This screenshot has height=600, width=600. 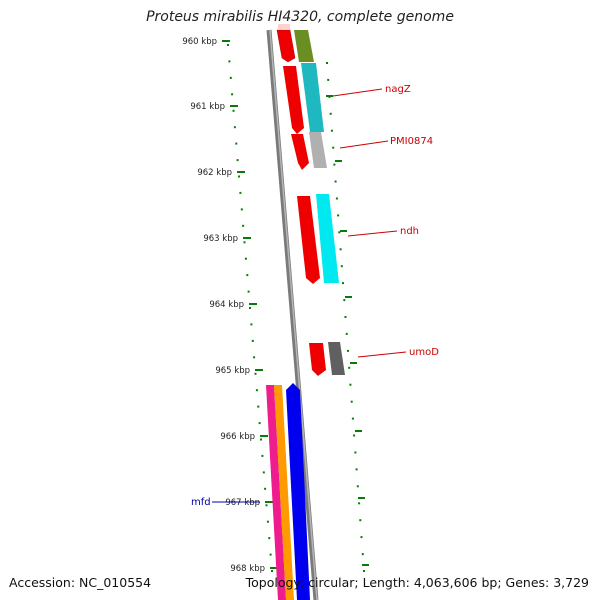 What do you see at coordinates (284, 492) in the screenshot?
I see `gene-feature-orange` at bounding box center [284, 492].